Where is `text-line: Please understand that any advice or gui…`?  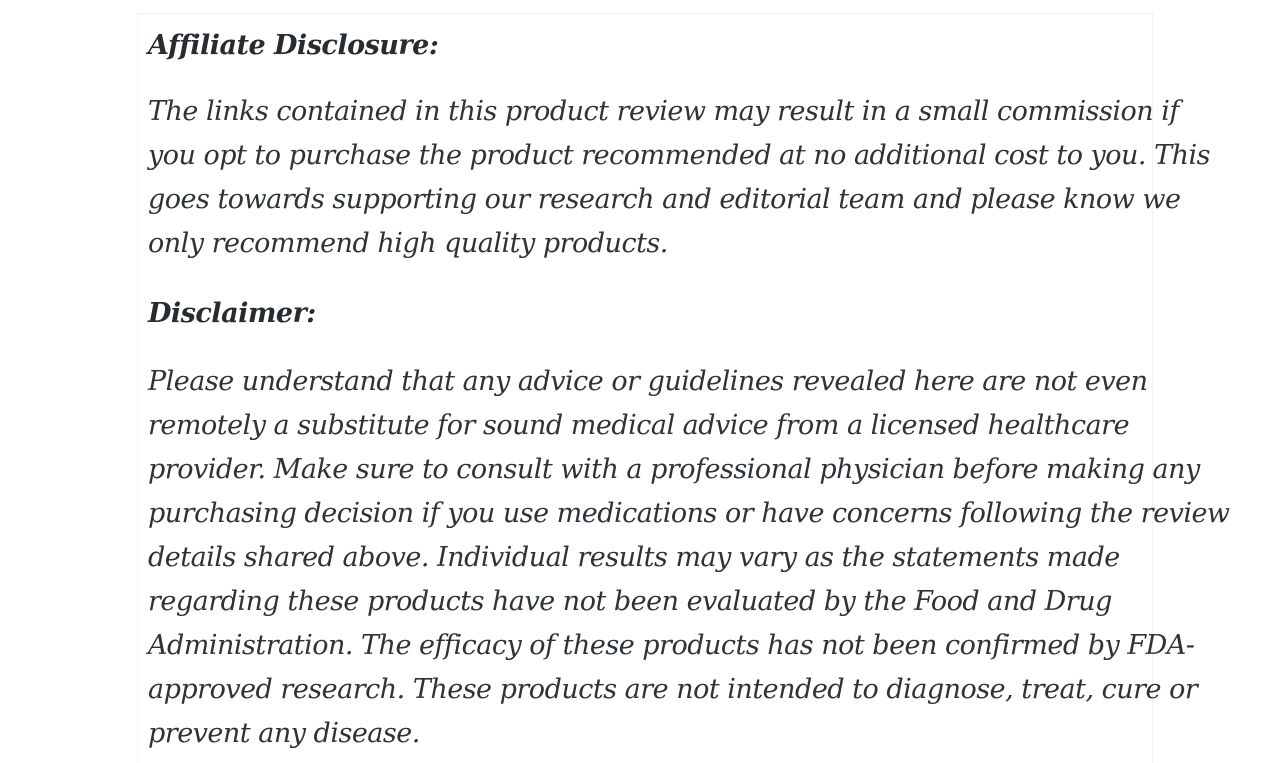 text-line: Please understand that any advice or gui… is located at coordinates (648, 381).